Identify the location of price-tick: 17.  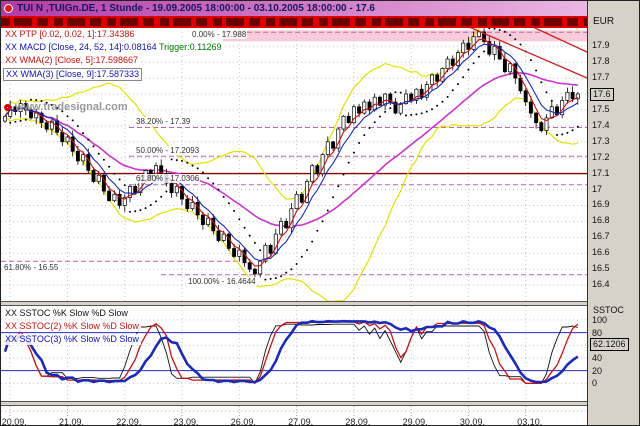
(597, 188).